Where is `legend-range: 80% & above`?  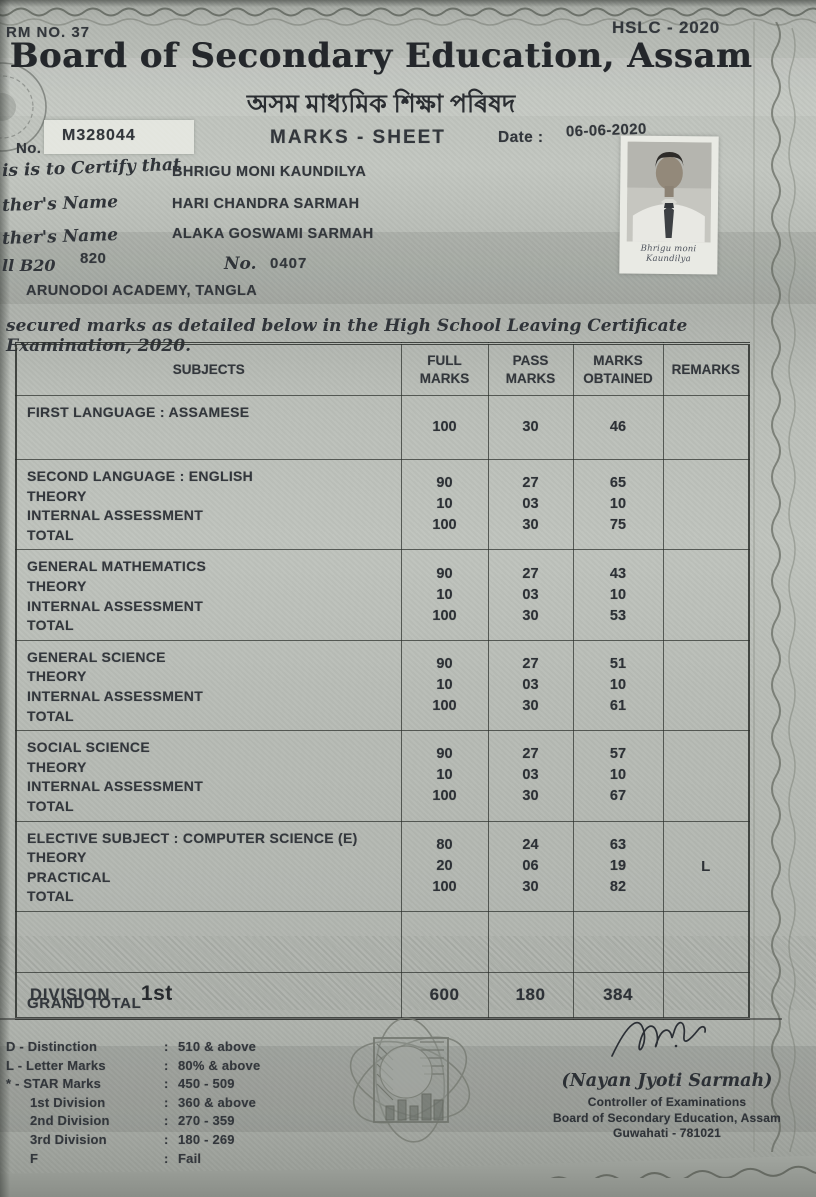
legend-range: 80% & above is located at coordinates (219, 1065).